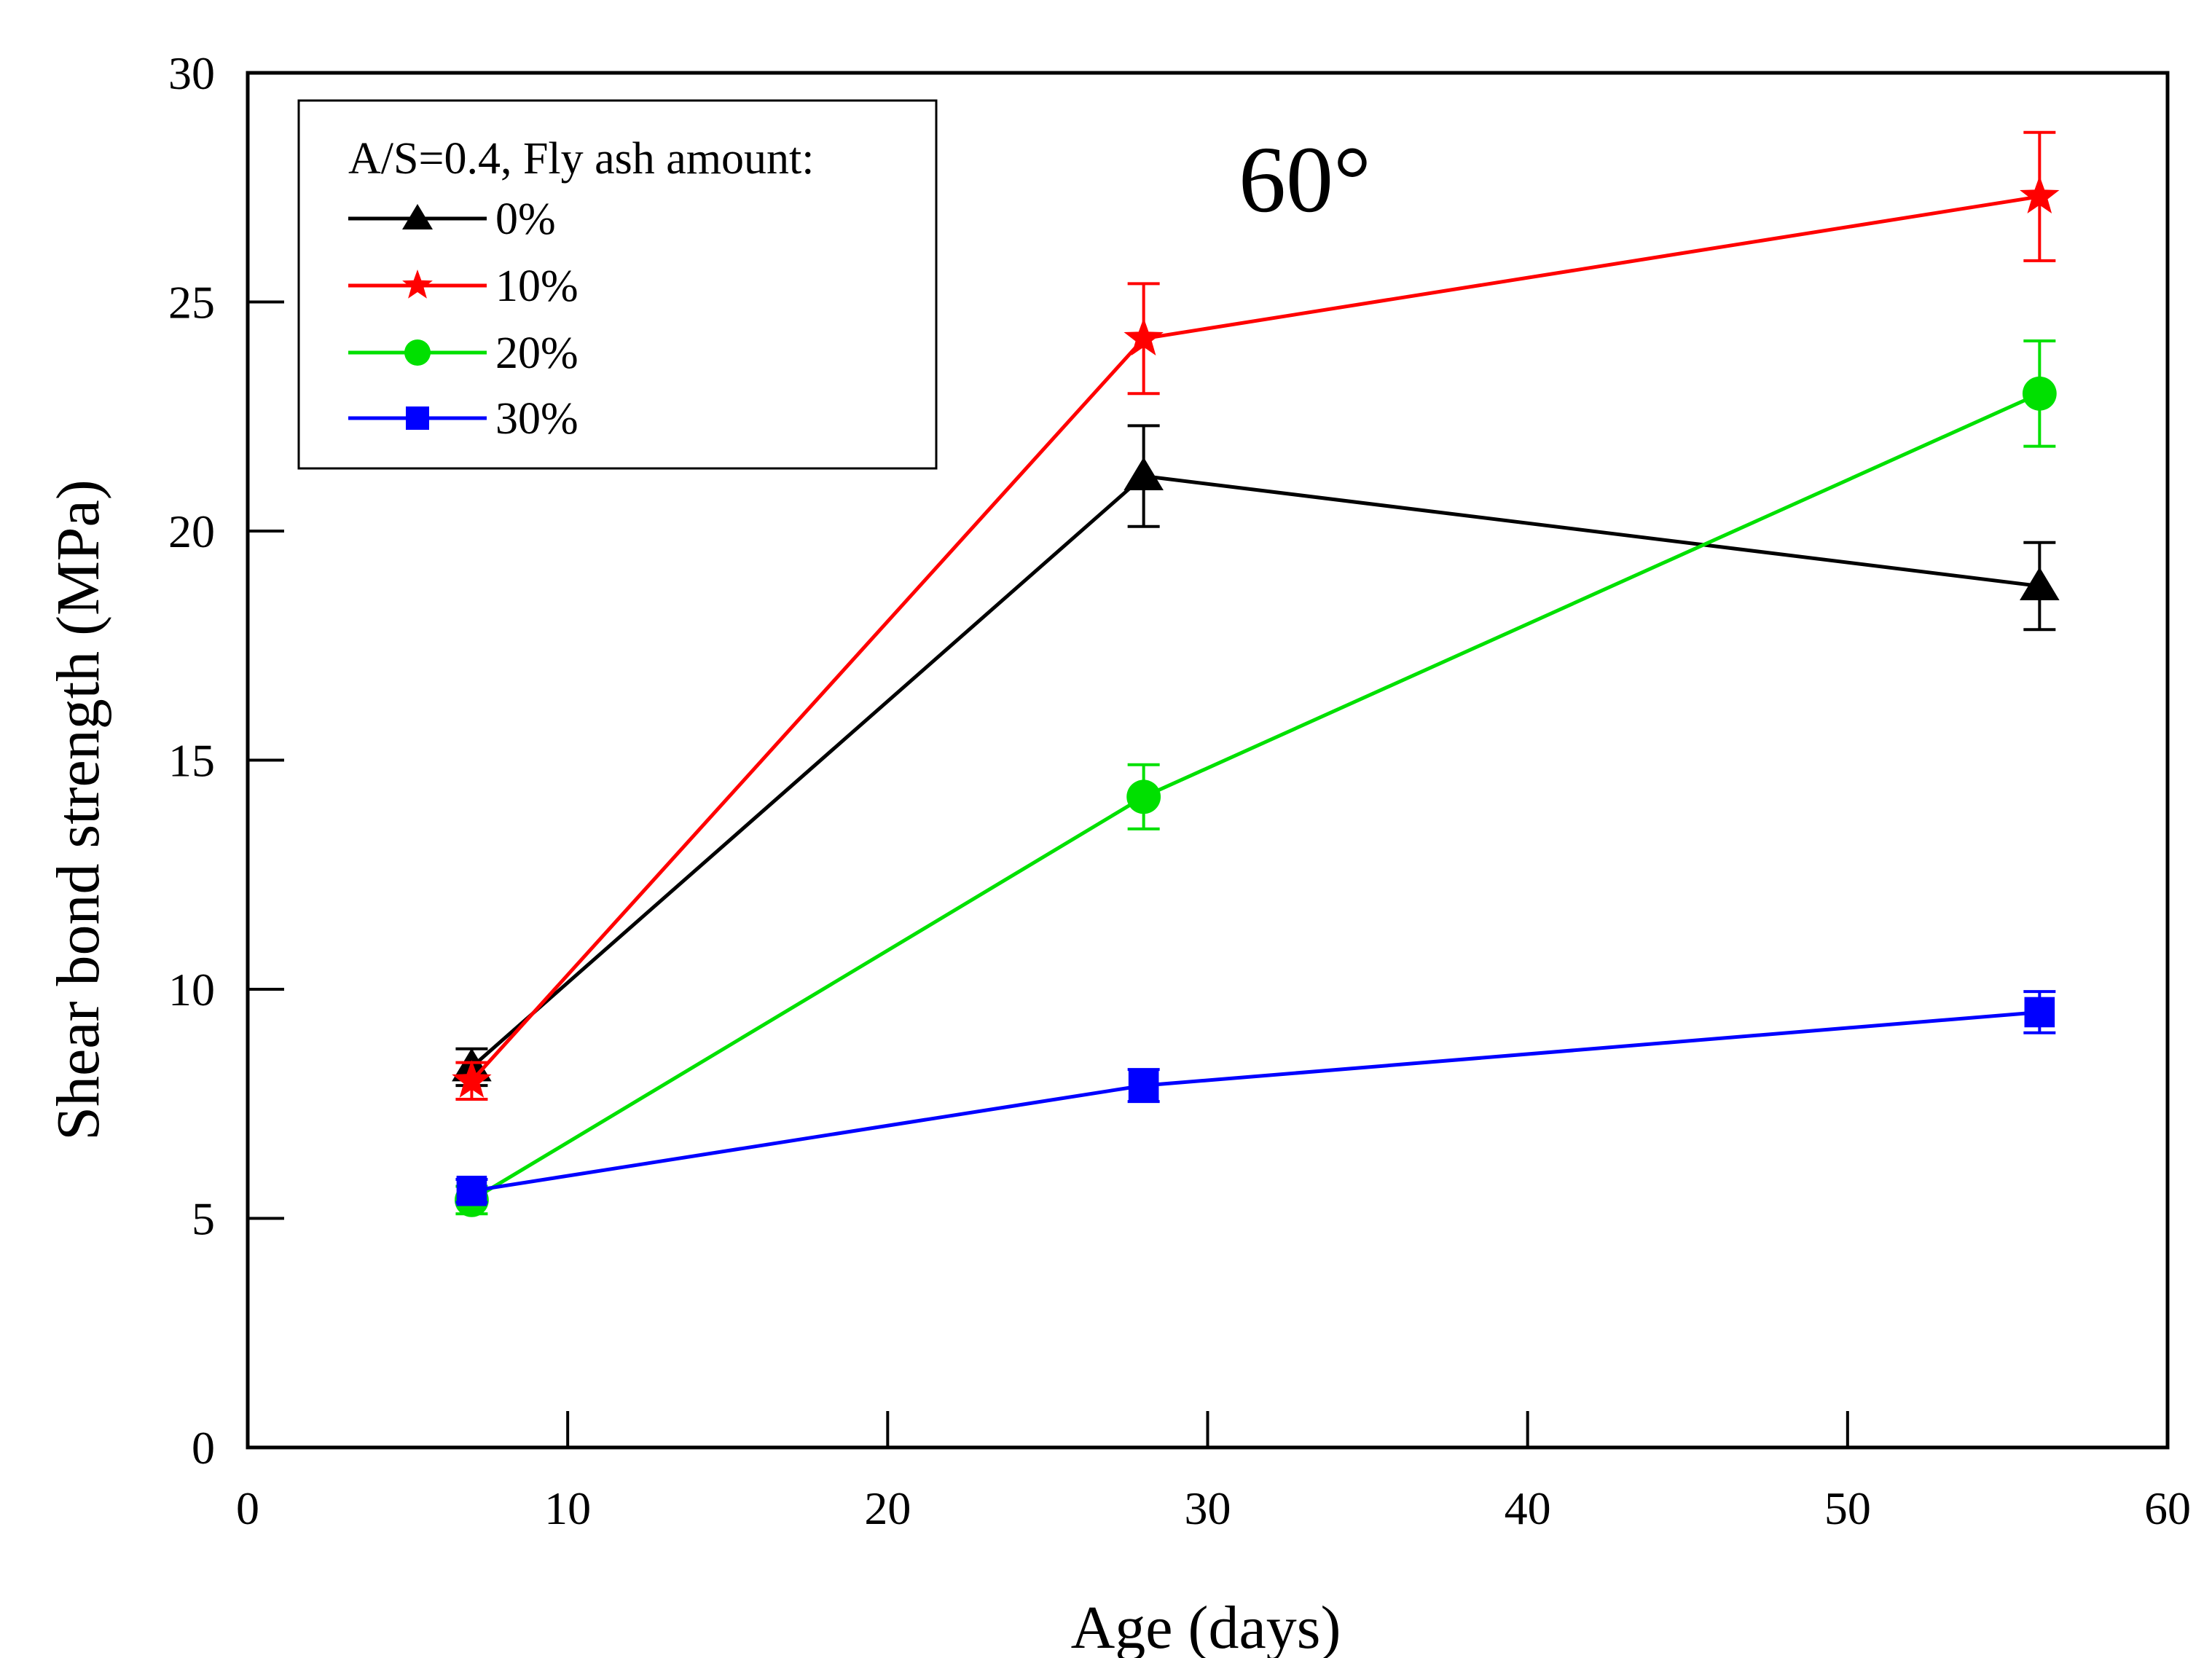  I want to click on y-tick-label: 5, so click(203, 1219).